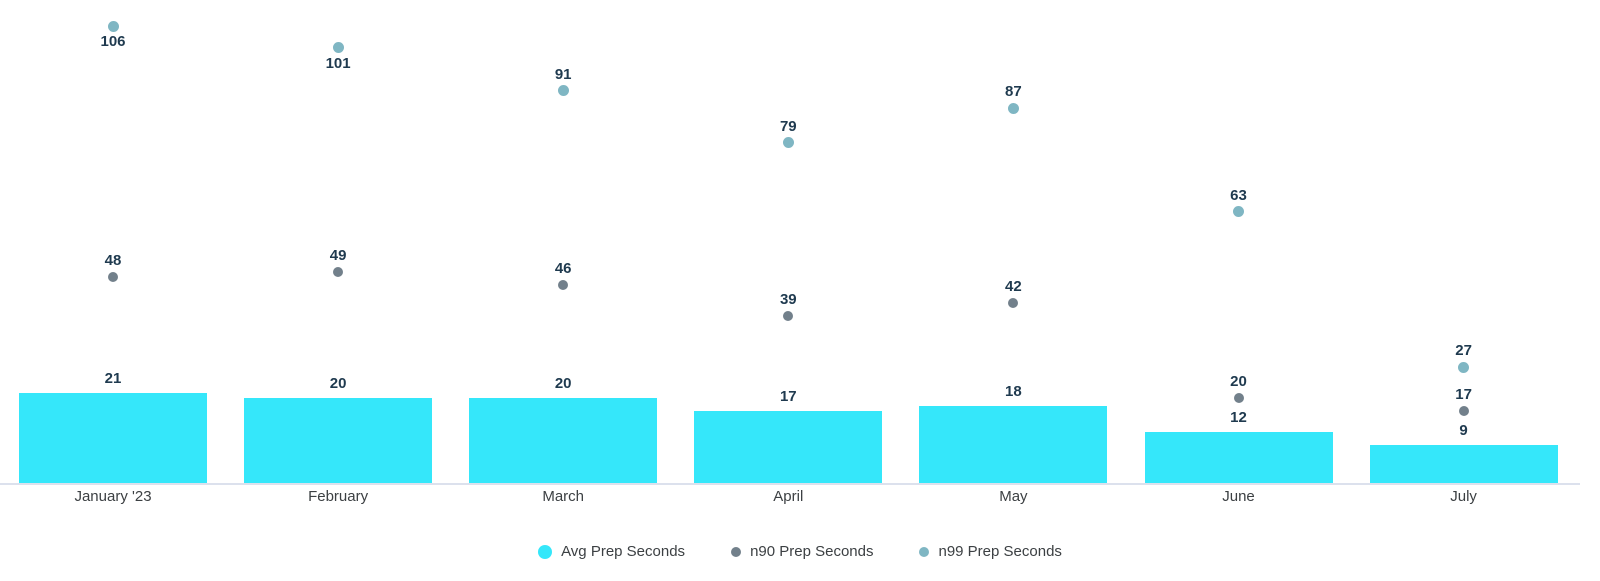 The width and height of the screenshot is (1600, 581). What do you see at coordinates (1238, 195) in the screenshot?
I see `n99-value-label: 63` at bounding box center [1238, 195].